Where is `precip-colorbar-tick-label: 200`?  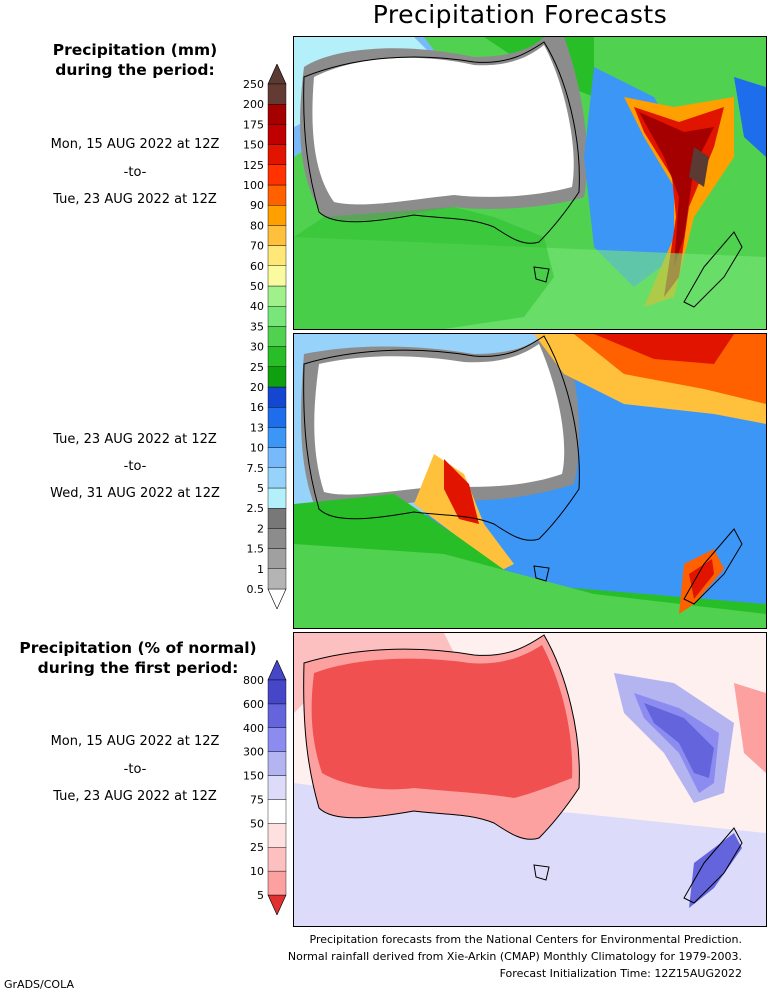
precip-colorbar-tick-label: 200 is located at coordinates (253, 104).